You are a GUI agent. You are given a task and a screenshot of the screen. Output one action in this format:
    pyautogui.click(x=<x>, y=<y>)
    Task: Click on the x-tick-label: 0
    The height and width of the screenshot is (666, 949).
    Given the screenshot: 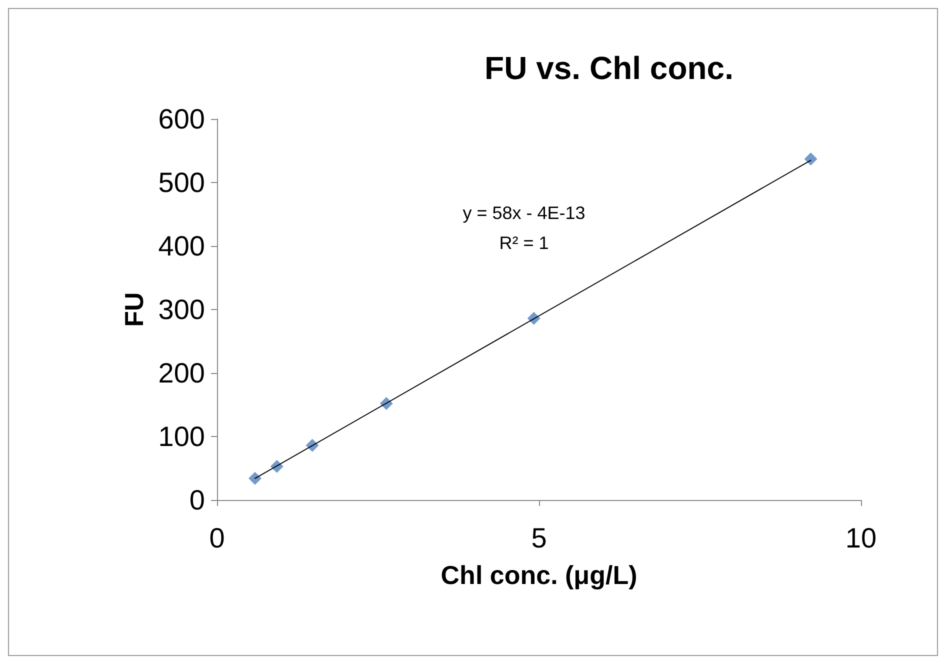 What is the action you would take?
    pyautogui.click(x=217, y=538)
    